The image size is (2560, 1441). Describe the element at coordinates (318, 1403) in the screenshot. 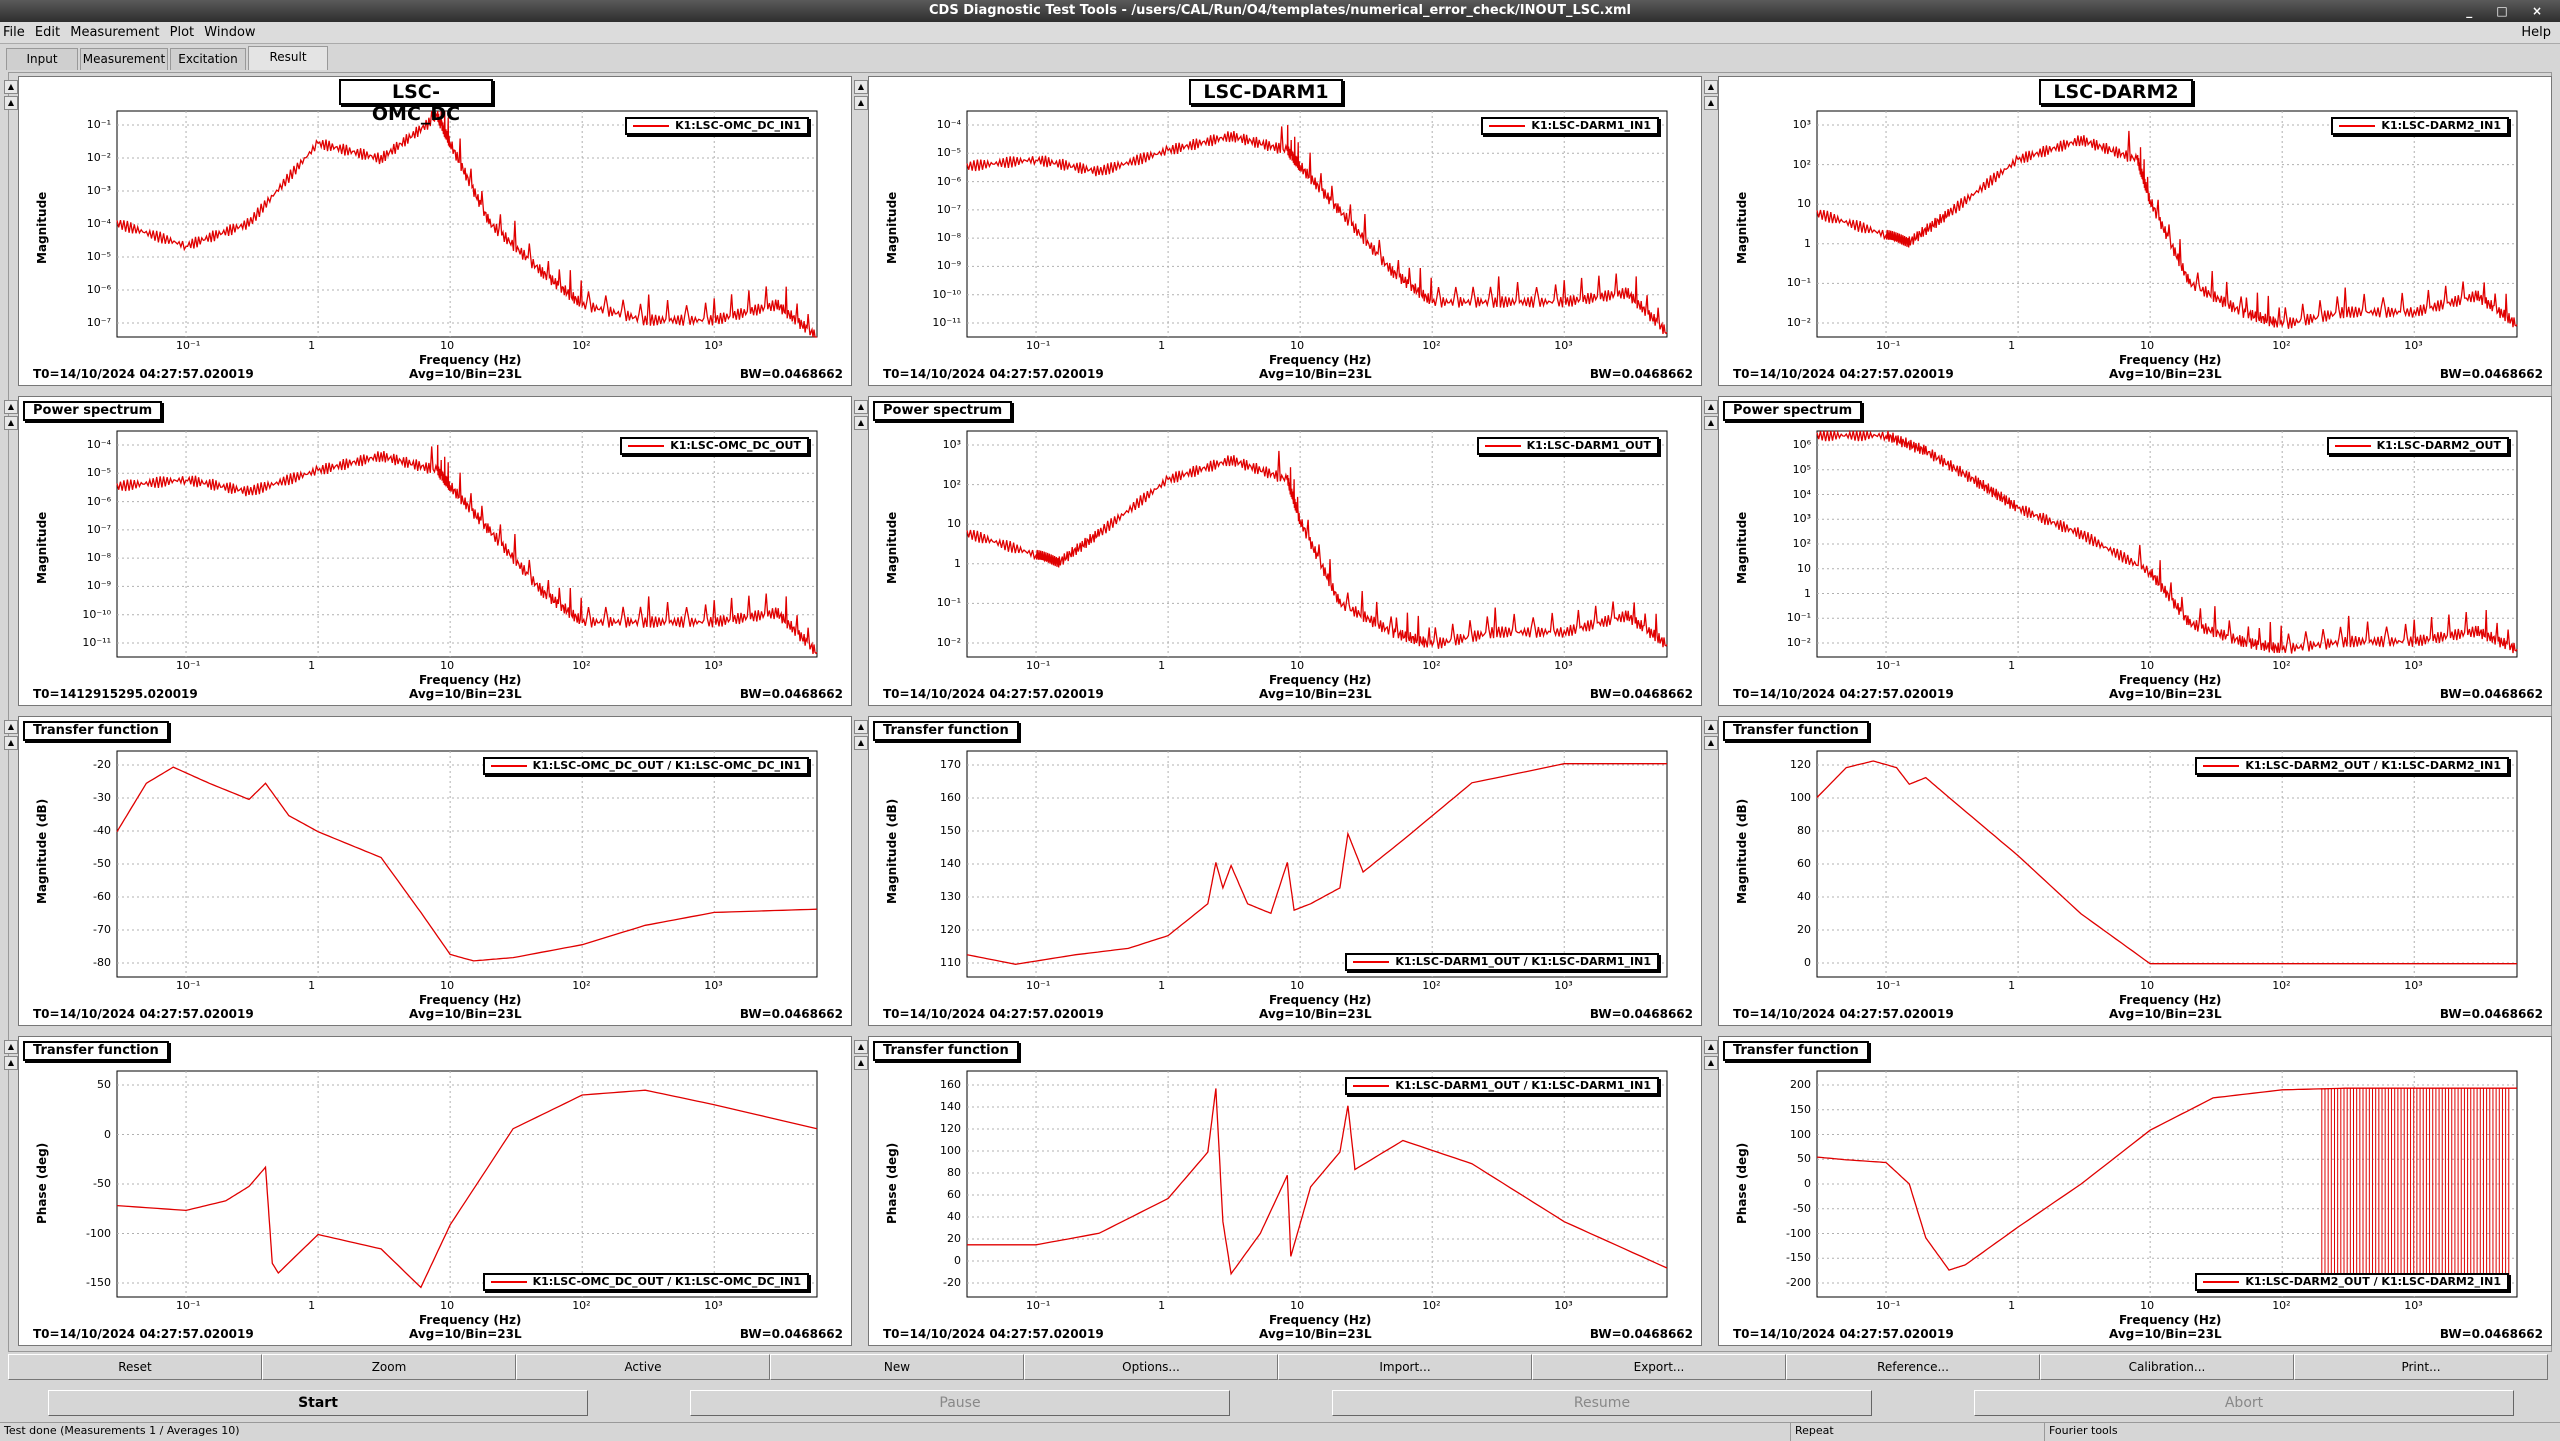

I see `start-button: Start` at that location.